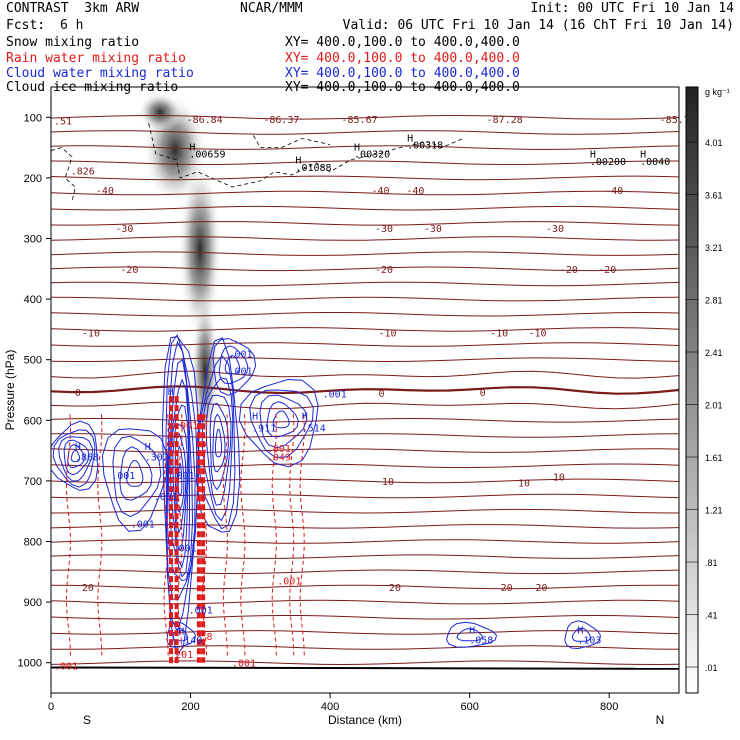 The image size is (740, 740). Describe the element at coordinates (714, 511) in the screenshot. I see `colorbar-tick-label: 1.21` at that location.